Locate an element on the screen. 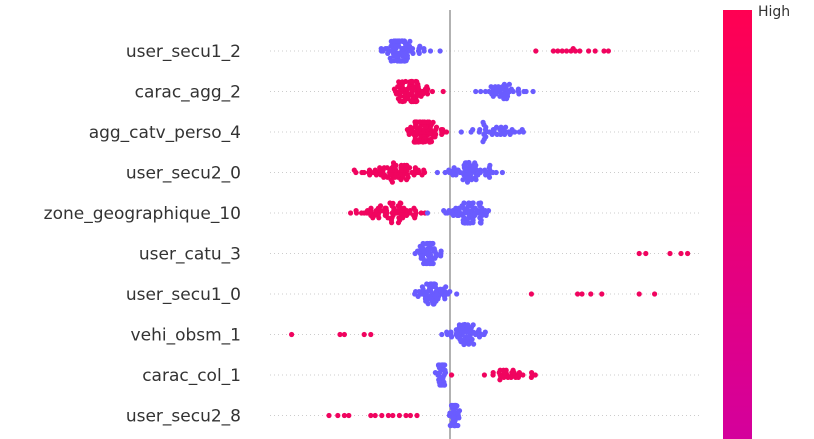  colorbar is located at coordinates (737, 224).